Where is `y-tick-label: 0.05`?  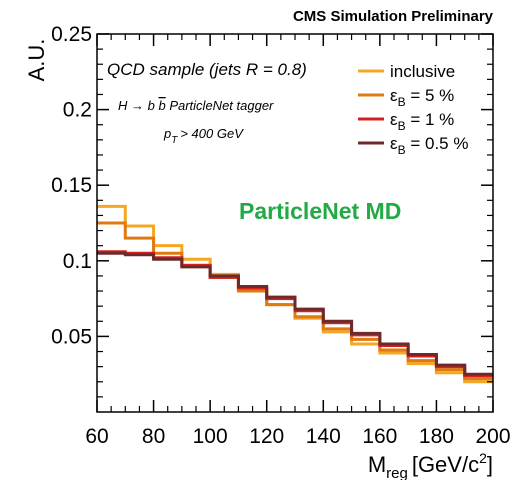
y-tick-label: 0.05 is located at coordinates (71, 336).